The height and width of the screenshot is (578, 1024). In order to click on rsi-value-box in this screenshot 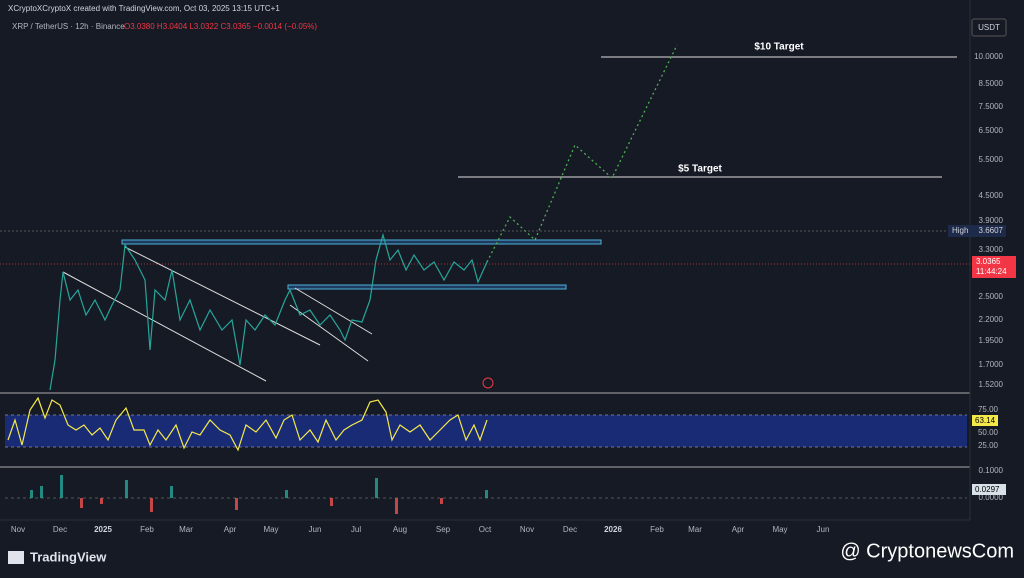, I will do `click(985, 420)`.